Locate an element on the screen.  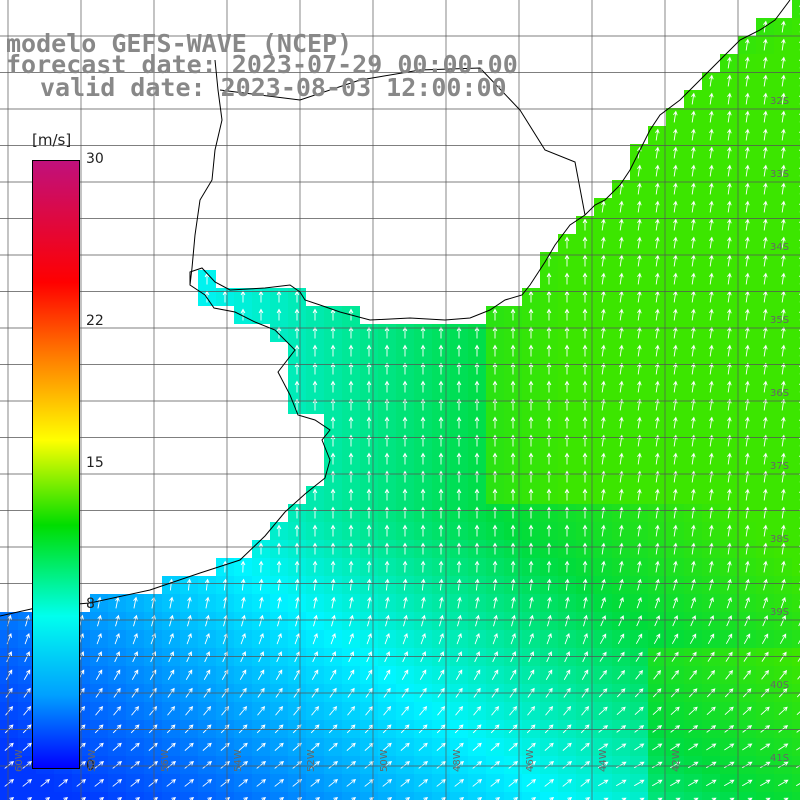
latitude-label: 32S is located at coordinates (780, 101).